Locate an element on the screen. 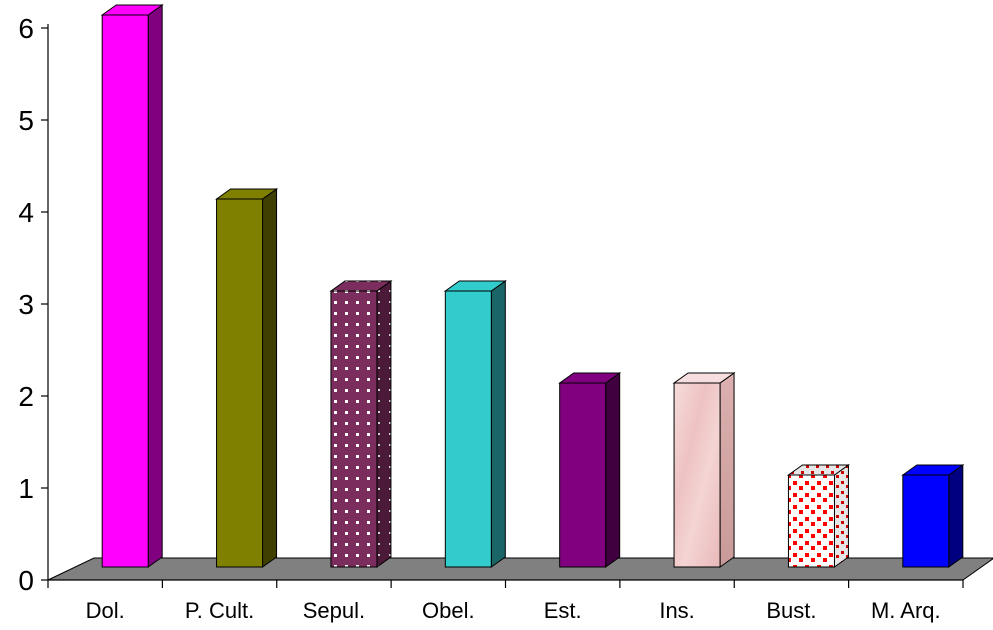 This screenshot has height=630, width=993. bar-dol is located at coordinates (132, 286).